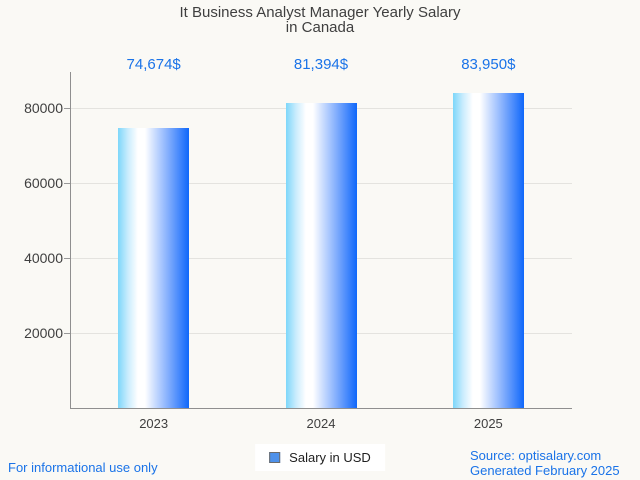  What do you see at coordinates (330, 457) in the screenshot?
I see `legend-label: Salary in USD` at bounding box center [330, 457].